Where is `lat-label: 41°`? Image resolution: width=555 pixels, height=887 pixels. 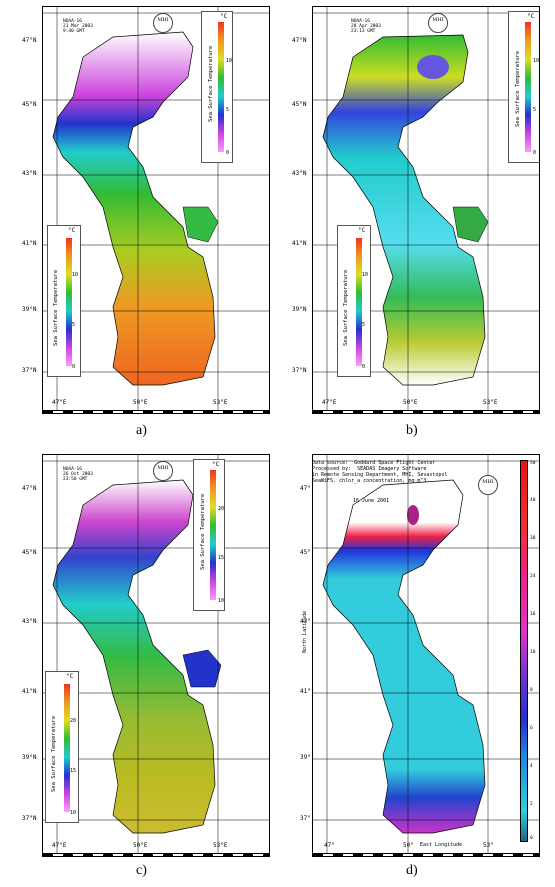 lat-label: 41° is located at coordinates (305, 691).